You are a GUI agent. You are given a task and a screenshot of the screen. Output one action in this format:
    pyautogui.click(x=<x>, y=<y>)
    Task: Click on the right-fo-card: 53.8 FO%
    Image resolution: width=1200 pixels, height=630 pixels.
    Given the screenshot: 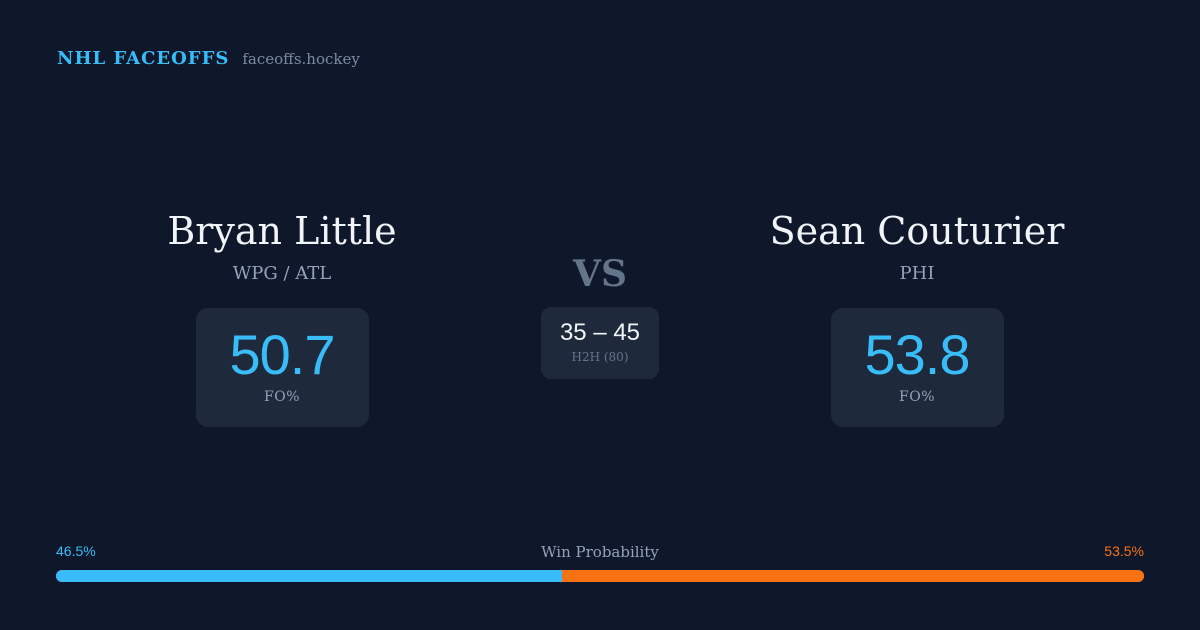 What is the action you would take?
    pyautogui.click(x=917, y=367)
    